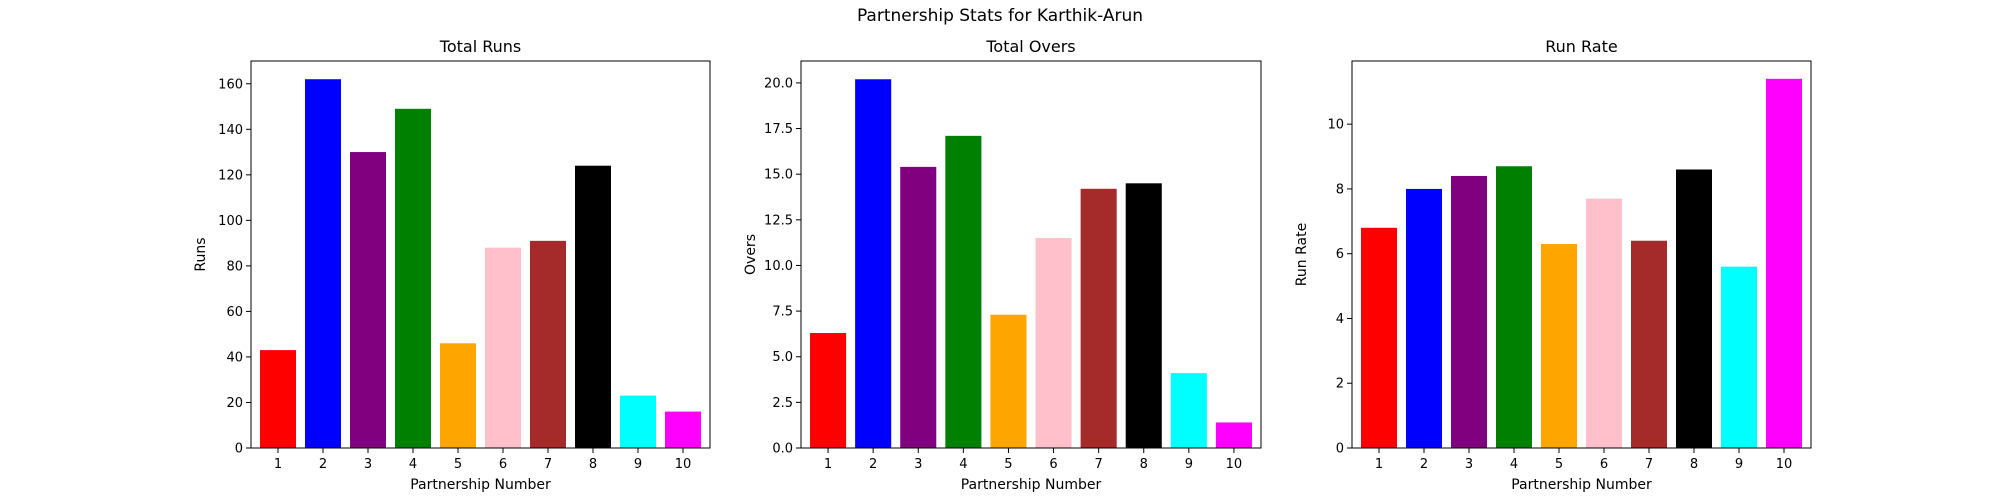 The height and width of the screenshot is (500, 2000). I want to click on y-tick-label: 20.0, so click(778, 83).